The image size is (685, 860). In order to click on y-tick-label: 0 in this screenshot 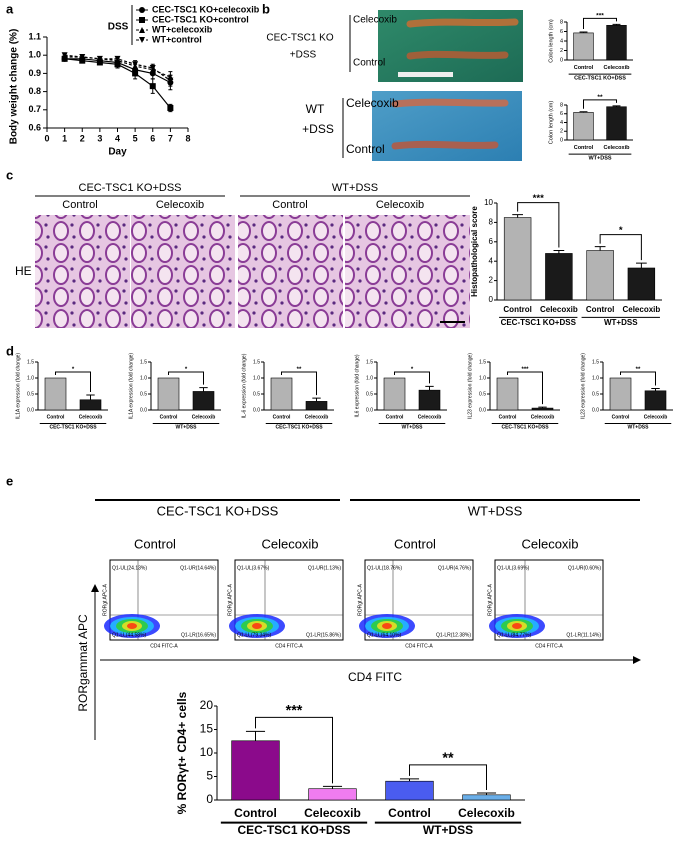, I will do `click(491, 299)`.